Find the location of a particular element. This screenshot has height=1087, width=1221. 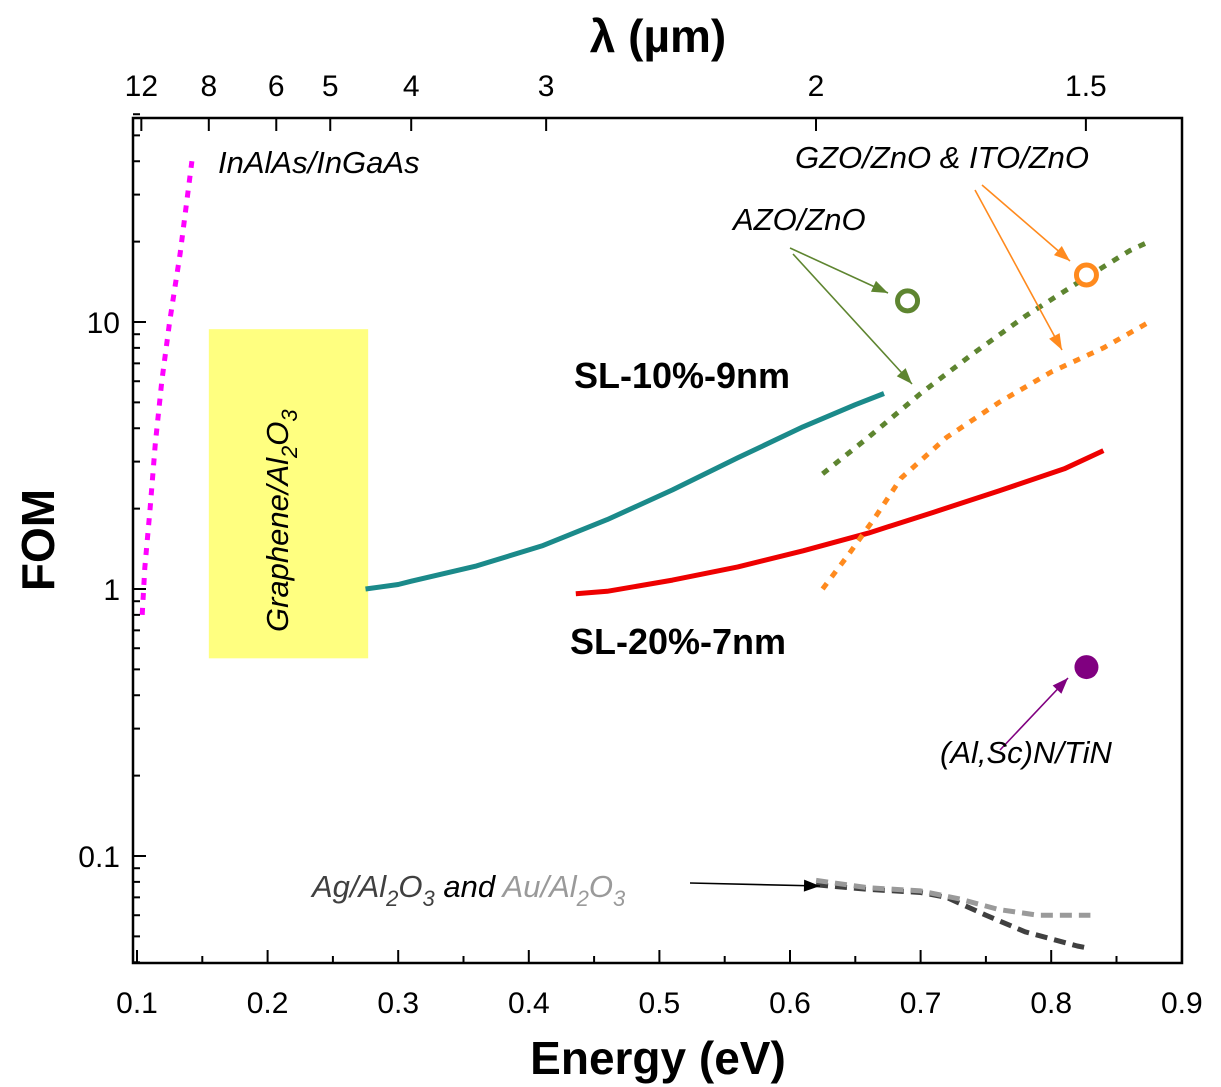

top-tick-label-2: 6 is located at coordinates (276, 86).